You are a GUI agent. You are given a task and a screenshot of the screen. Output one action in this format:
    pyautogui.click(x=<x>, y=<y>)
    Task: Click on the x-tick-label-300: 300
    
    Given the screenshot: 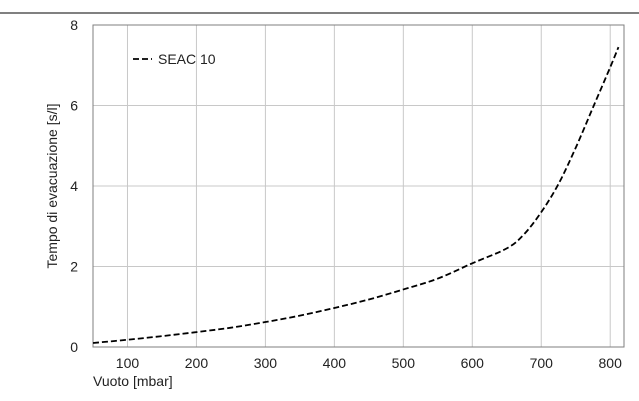 What is the action you would take?
    pyautogui.click(x=266, y=363)
    